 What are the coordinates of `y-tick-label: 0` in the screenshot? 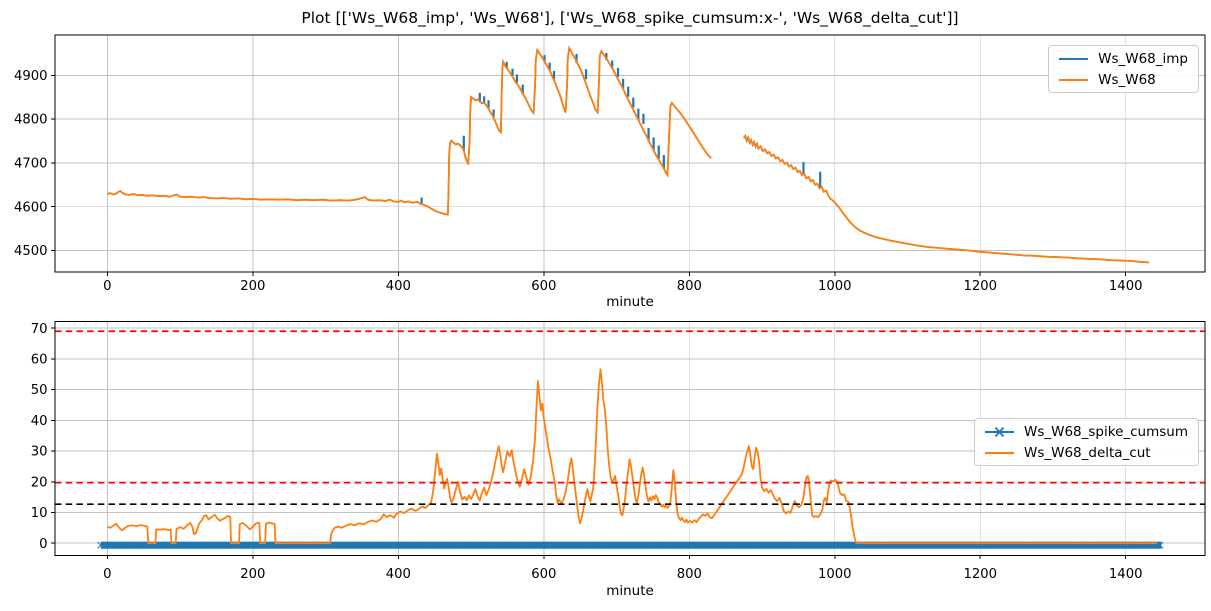 It's located at (43, 544).